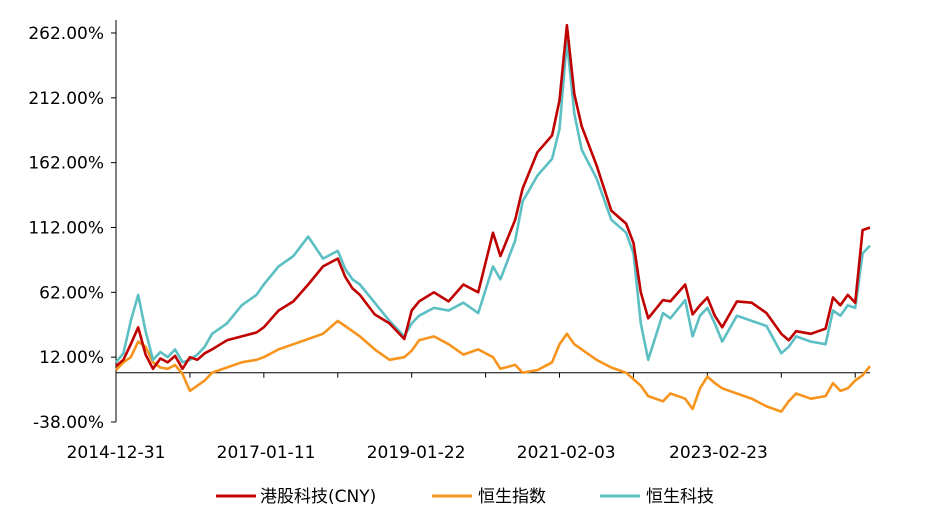 The height and width of the screenshot is (532, 946). I want to click on legend-item-2: 恒生科技, so click(657, 497).